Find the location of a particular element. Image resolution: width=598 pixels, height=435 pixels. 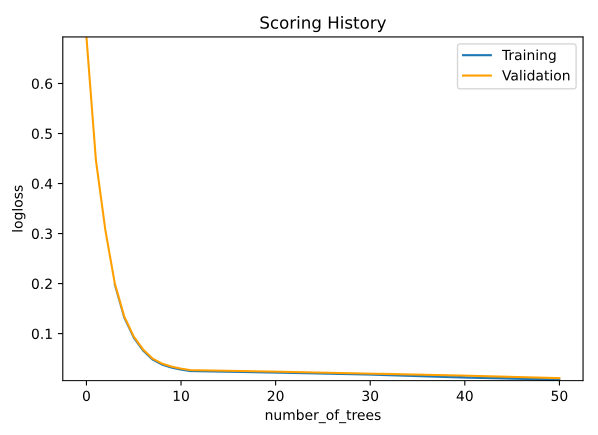

x-tick-label: 20 is located at coordinates (276, 396).